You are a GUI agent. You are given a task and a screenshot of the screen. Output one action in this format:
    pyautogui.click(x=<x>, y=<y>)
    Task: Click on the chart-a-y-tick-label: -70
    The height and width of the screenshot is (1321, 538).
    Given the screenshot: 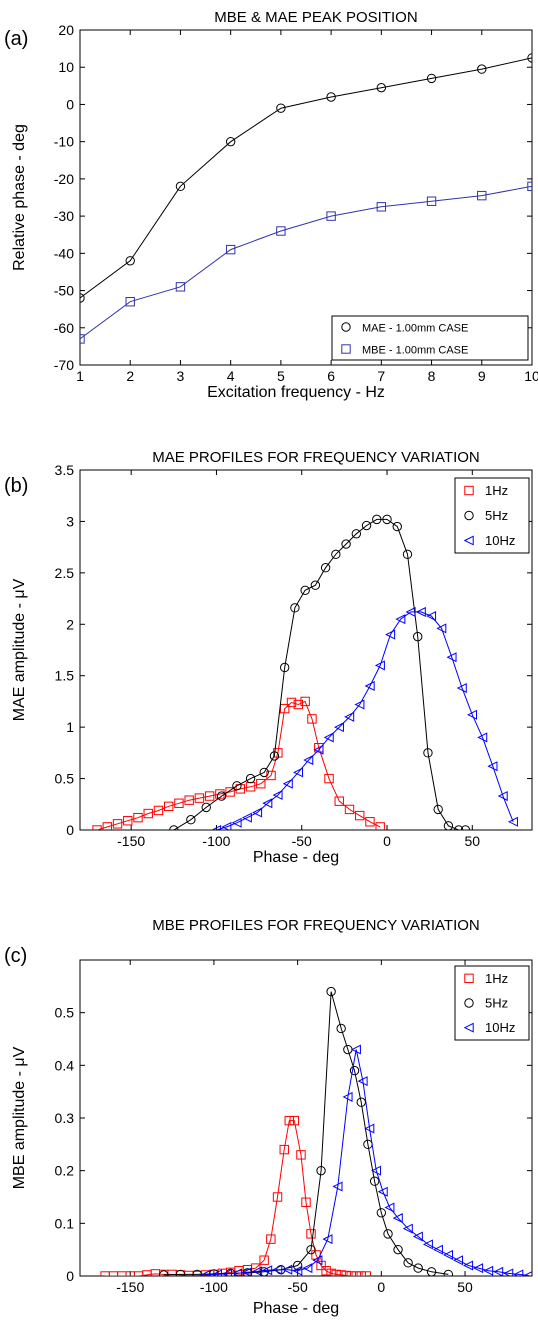 What is the action you would take?
    pyautogui.click(x=64, y=365)
    